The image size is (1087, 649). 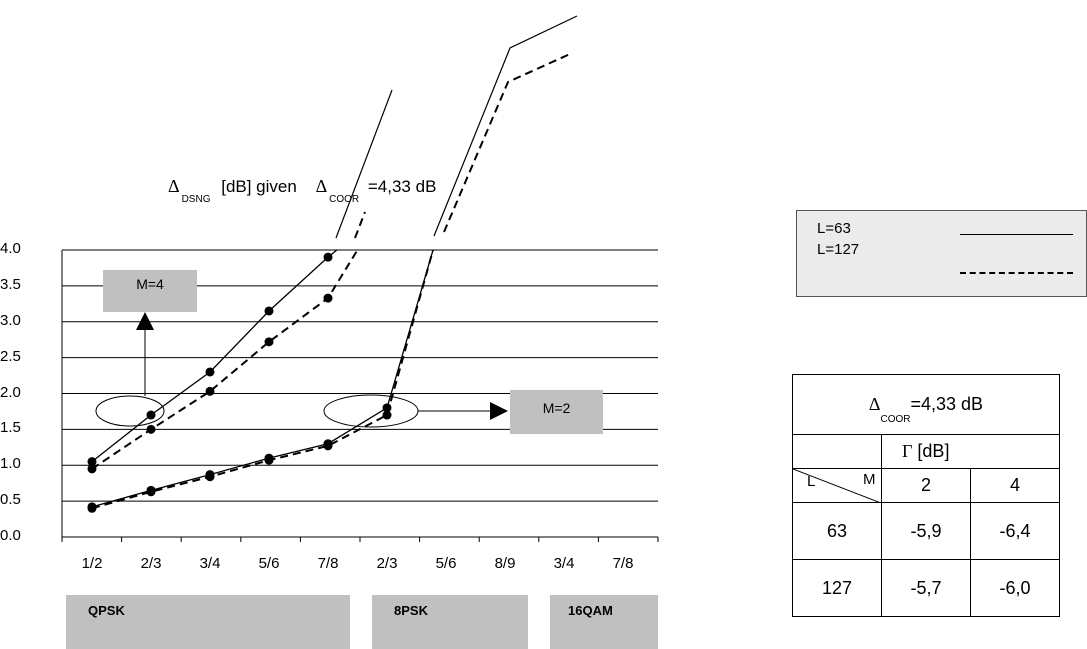 What do you see at coordinates (604, 622) in the screenshot?
I see `16qam-box: 16QAM` at bounding box center [604, 622].